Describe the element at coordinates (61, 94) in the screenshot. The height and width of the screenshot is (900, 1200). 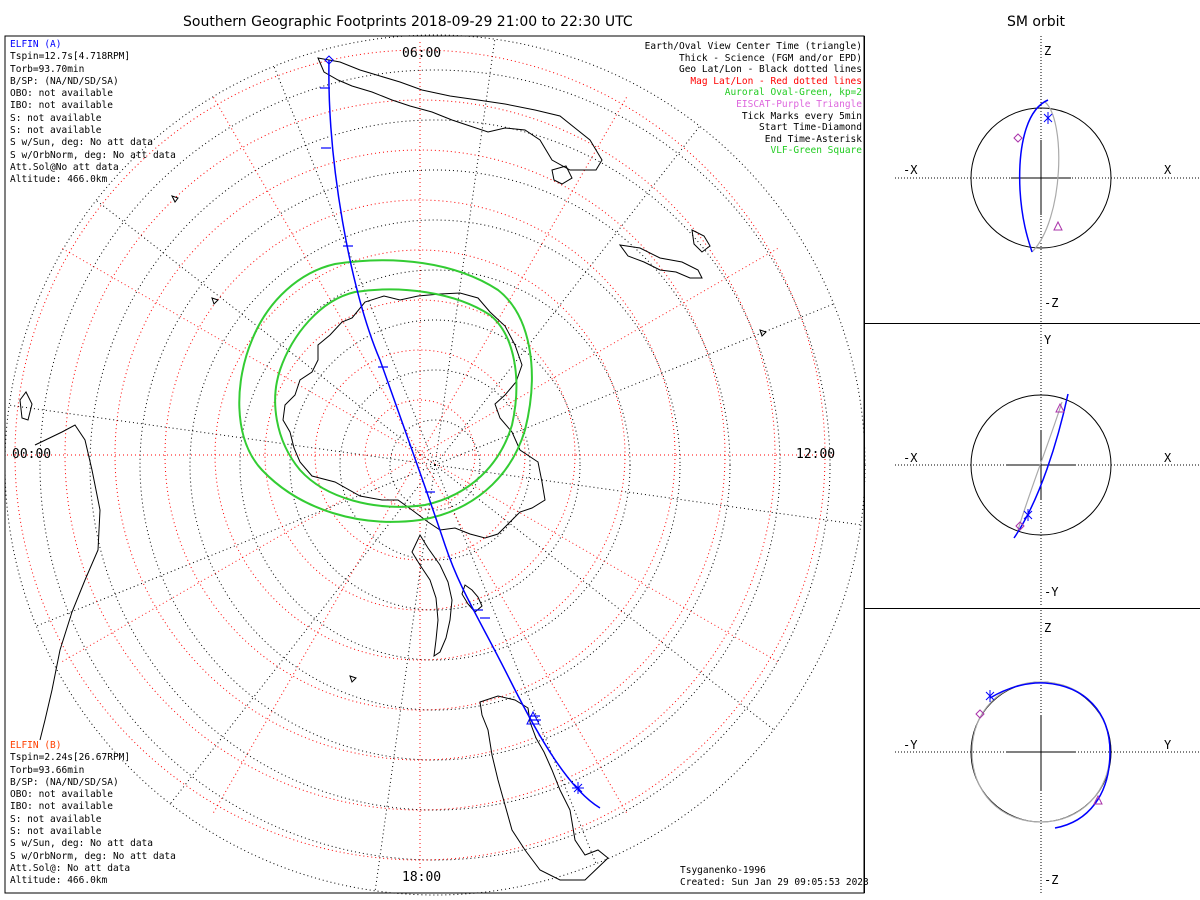
I see `elfin-a-line: OBO: not available` at that location.